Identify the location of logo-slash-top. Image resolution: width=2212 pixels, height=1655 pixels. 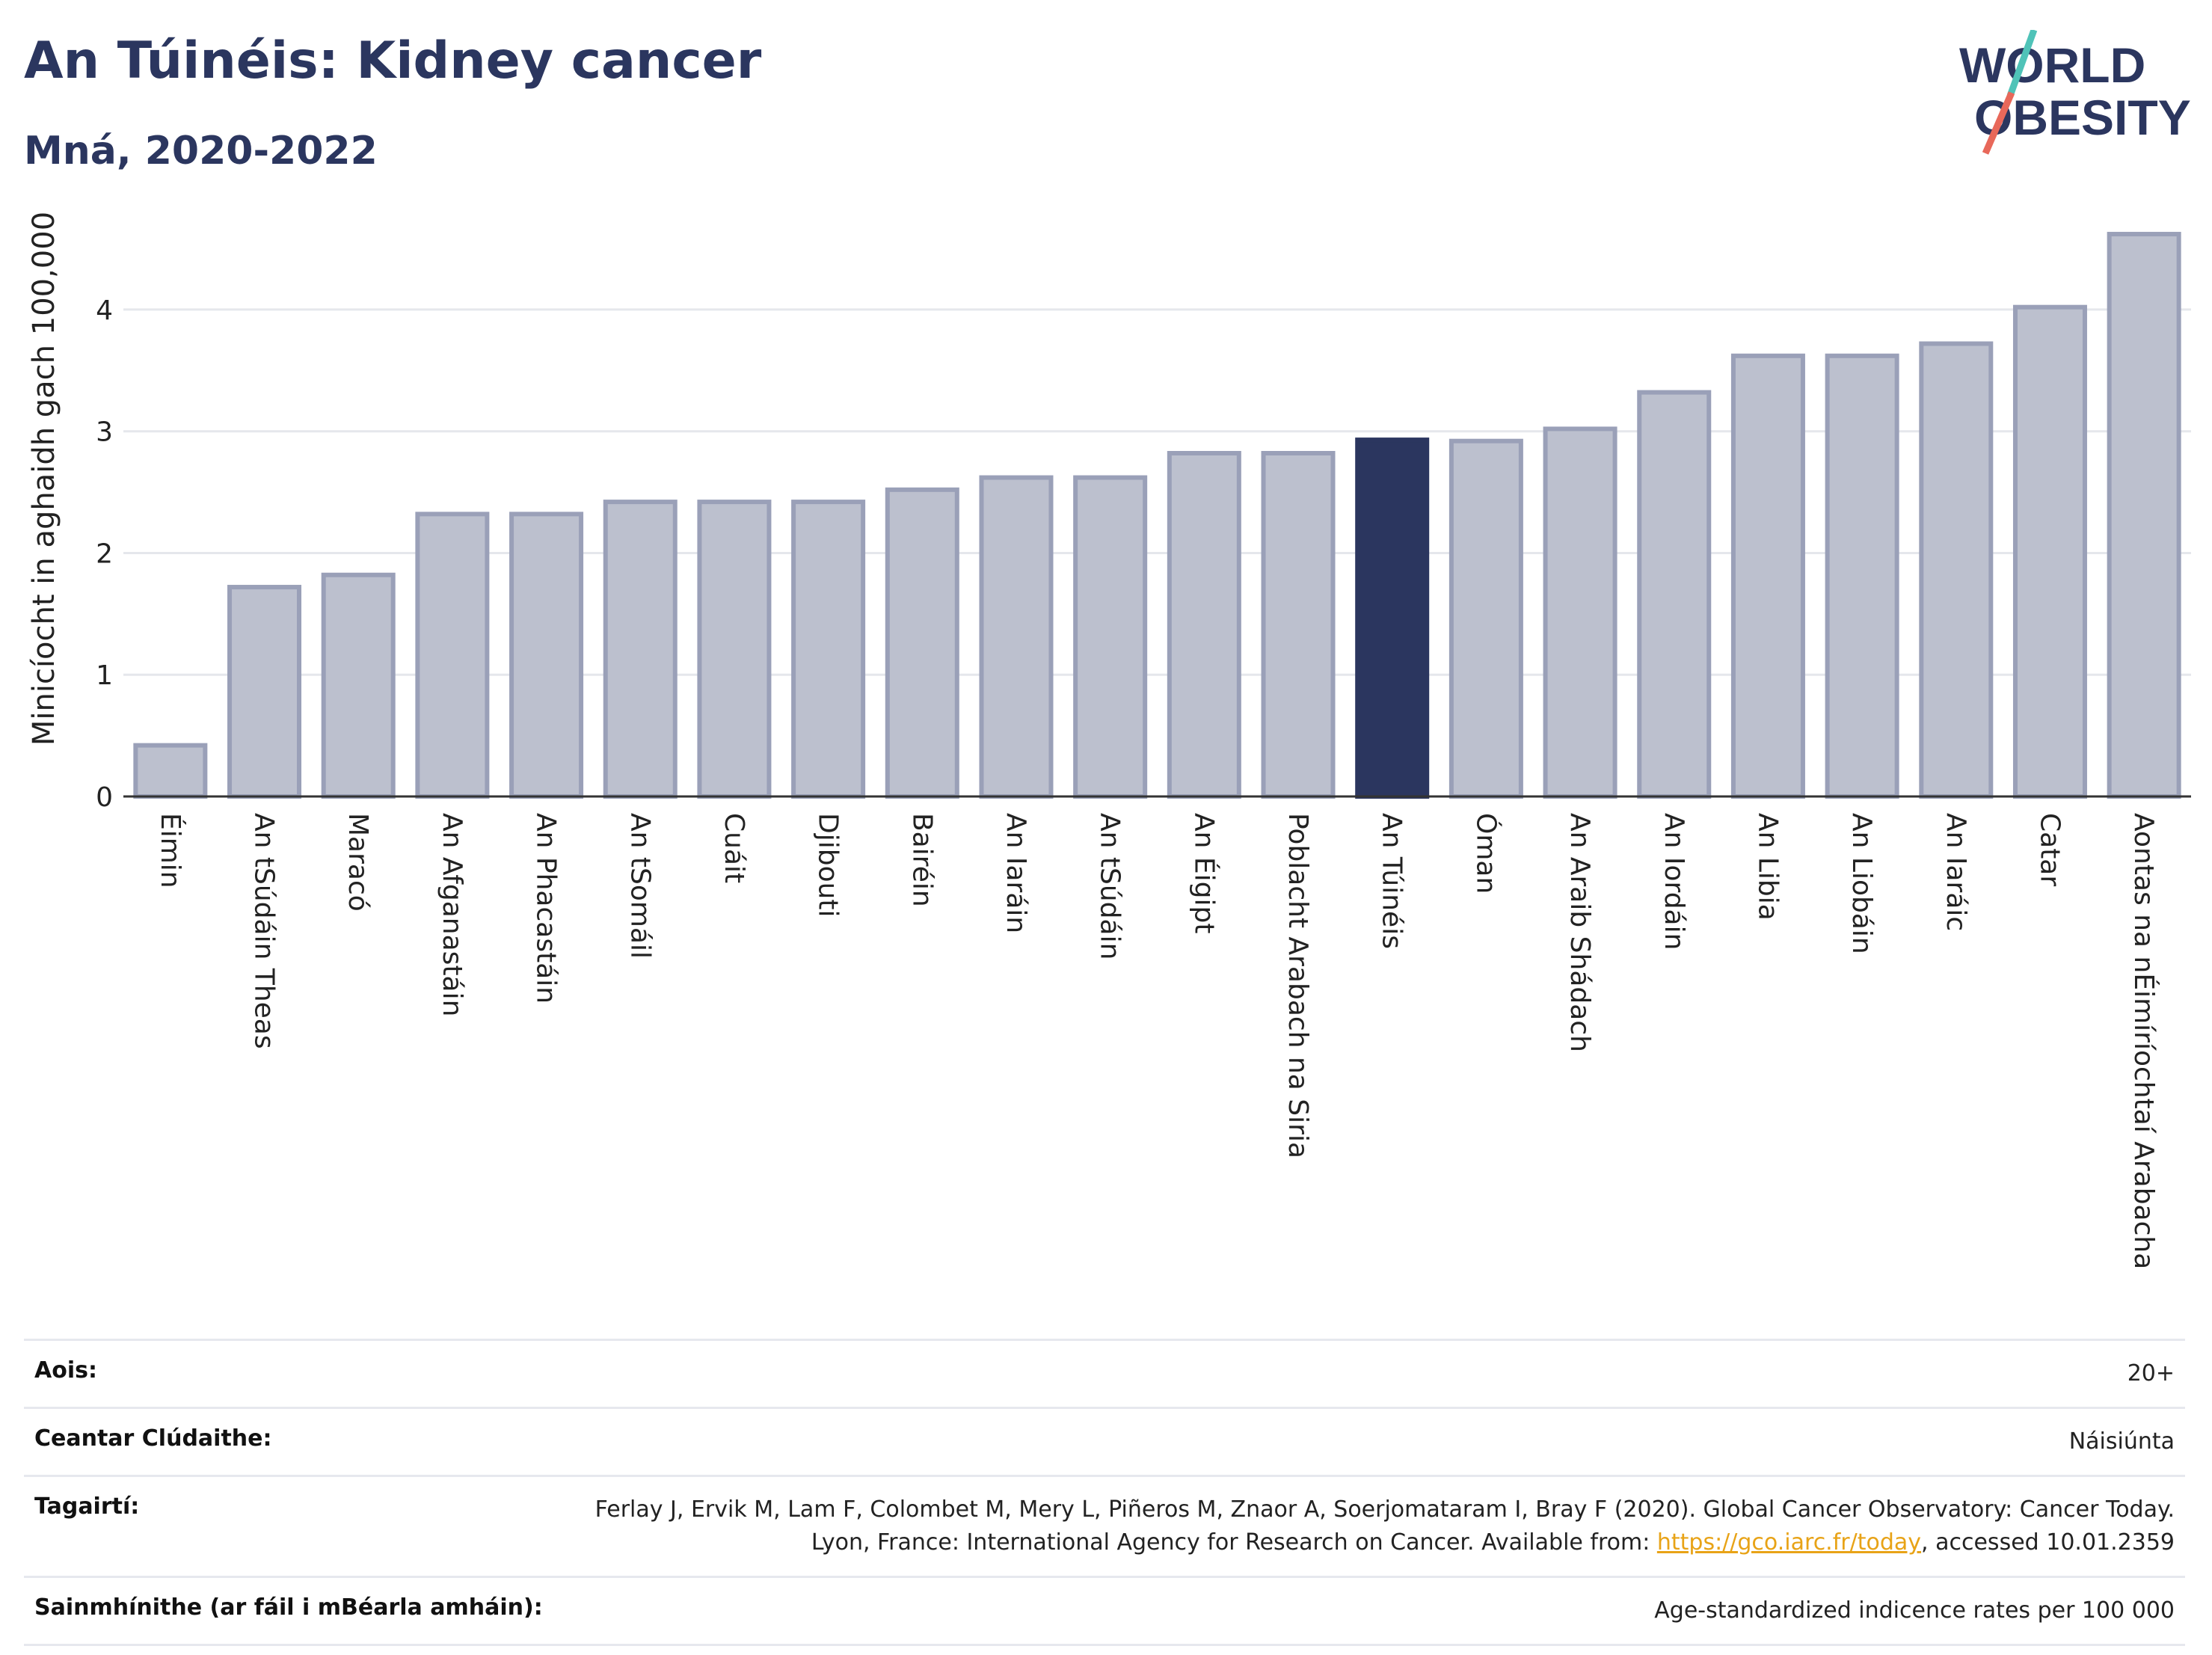
(2022, 63).